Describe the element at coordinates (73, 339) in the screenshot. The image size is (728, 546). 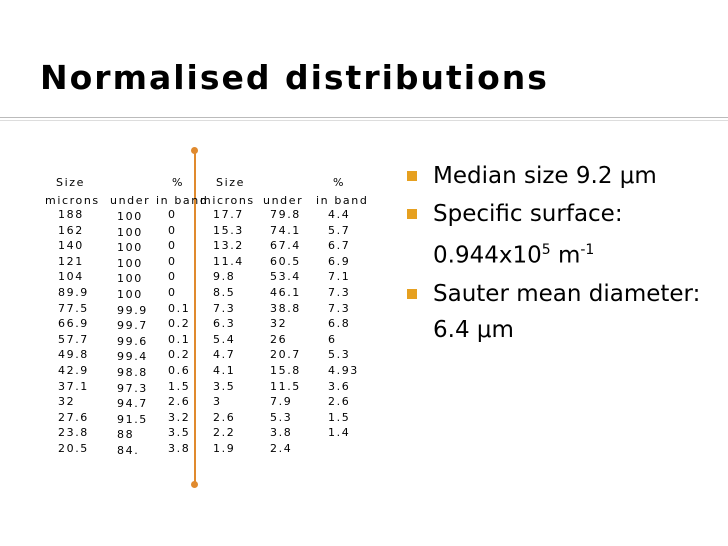
I see `table-cell: 57.7` at that location.